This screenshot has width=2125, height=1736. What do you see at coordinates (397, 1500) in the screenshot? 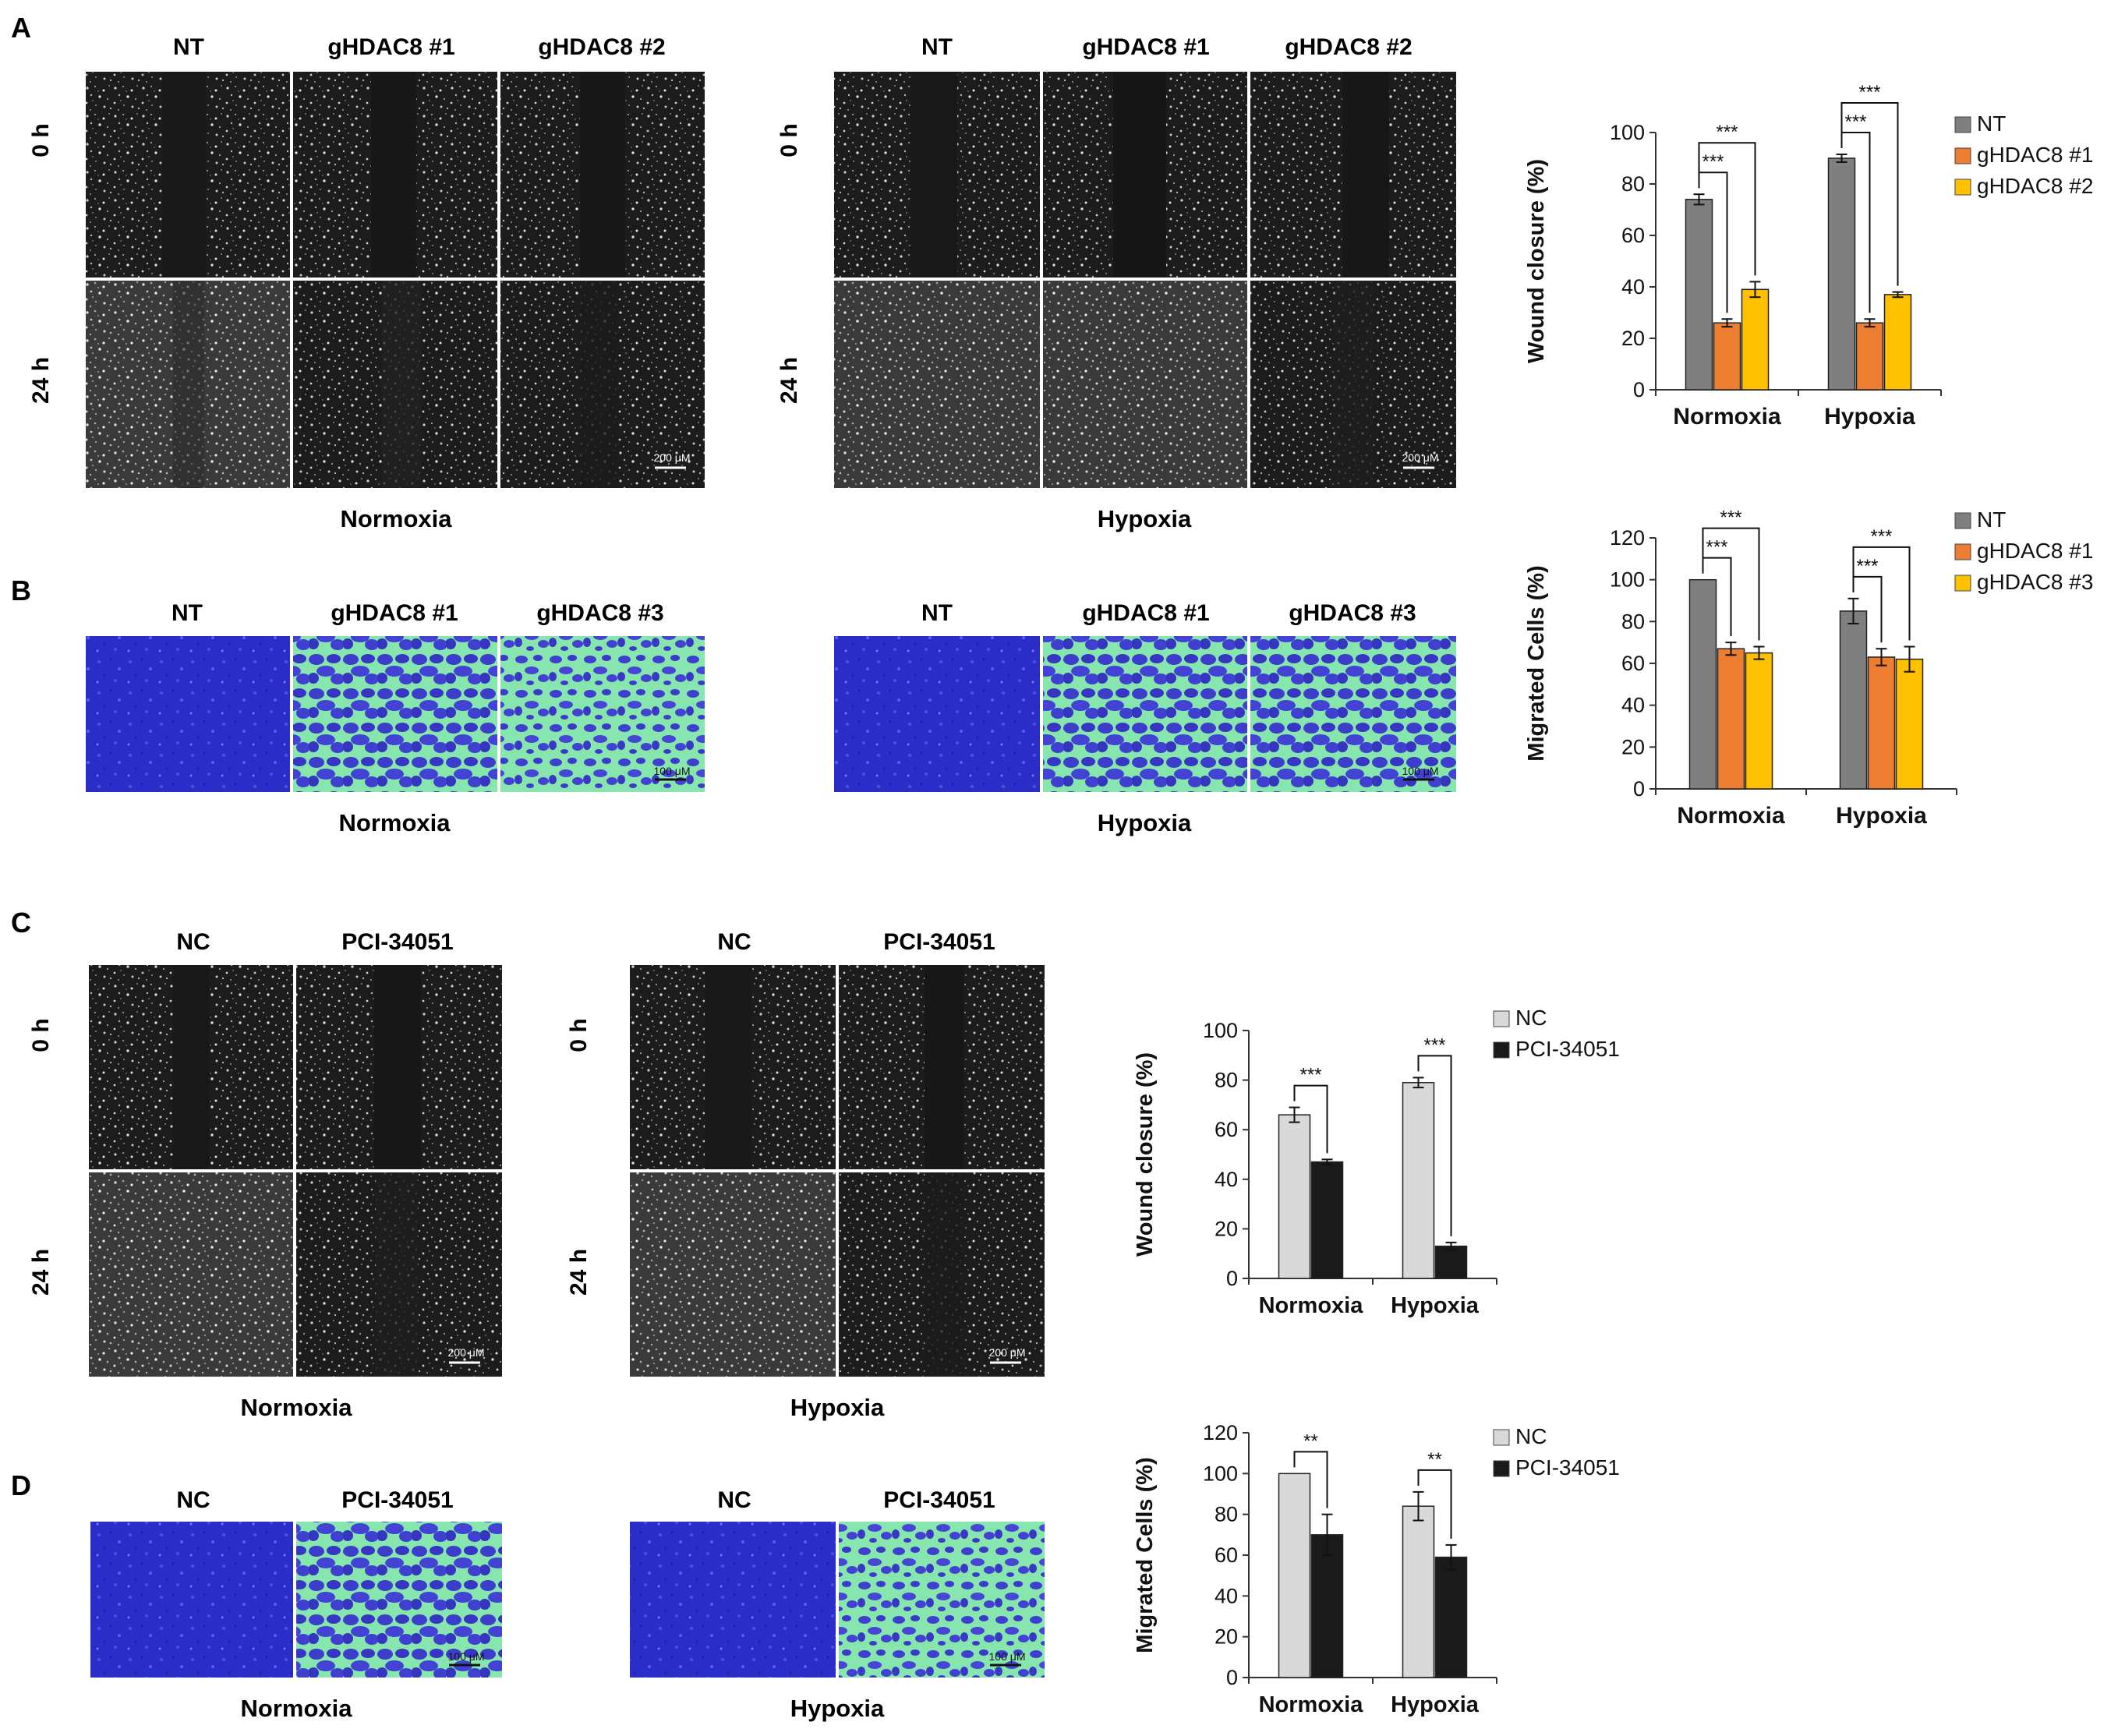
I see `d-norm-col-2: PCI-34051` at bounding box center [397, 1500].